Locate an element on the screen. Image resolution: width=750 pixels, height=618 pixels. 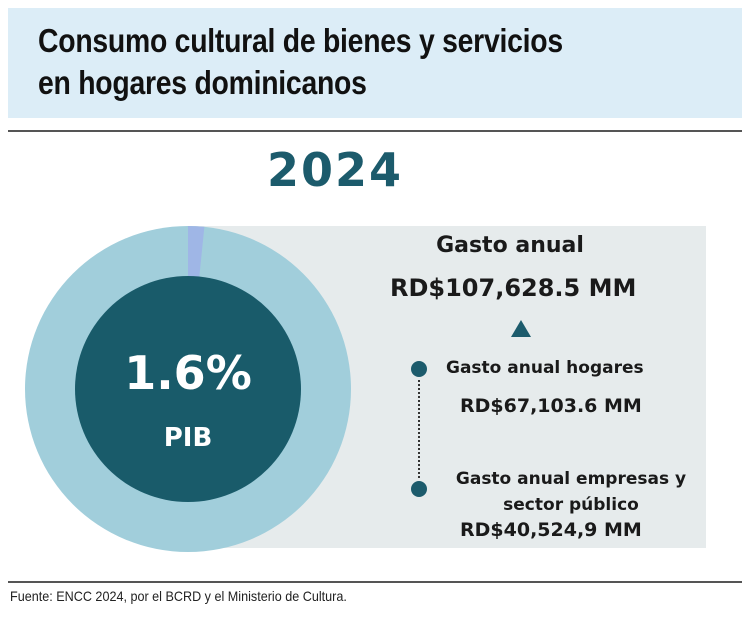
donut-center-label: PIB is located at coordinates (188, 438).